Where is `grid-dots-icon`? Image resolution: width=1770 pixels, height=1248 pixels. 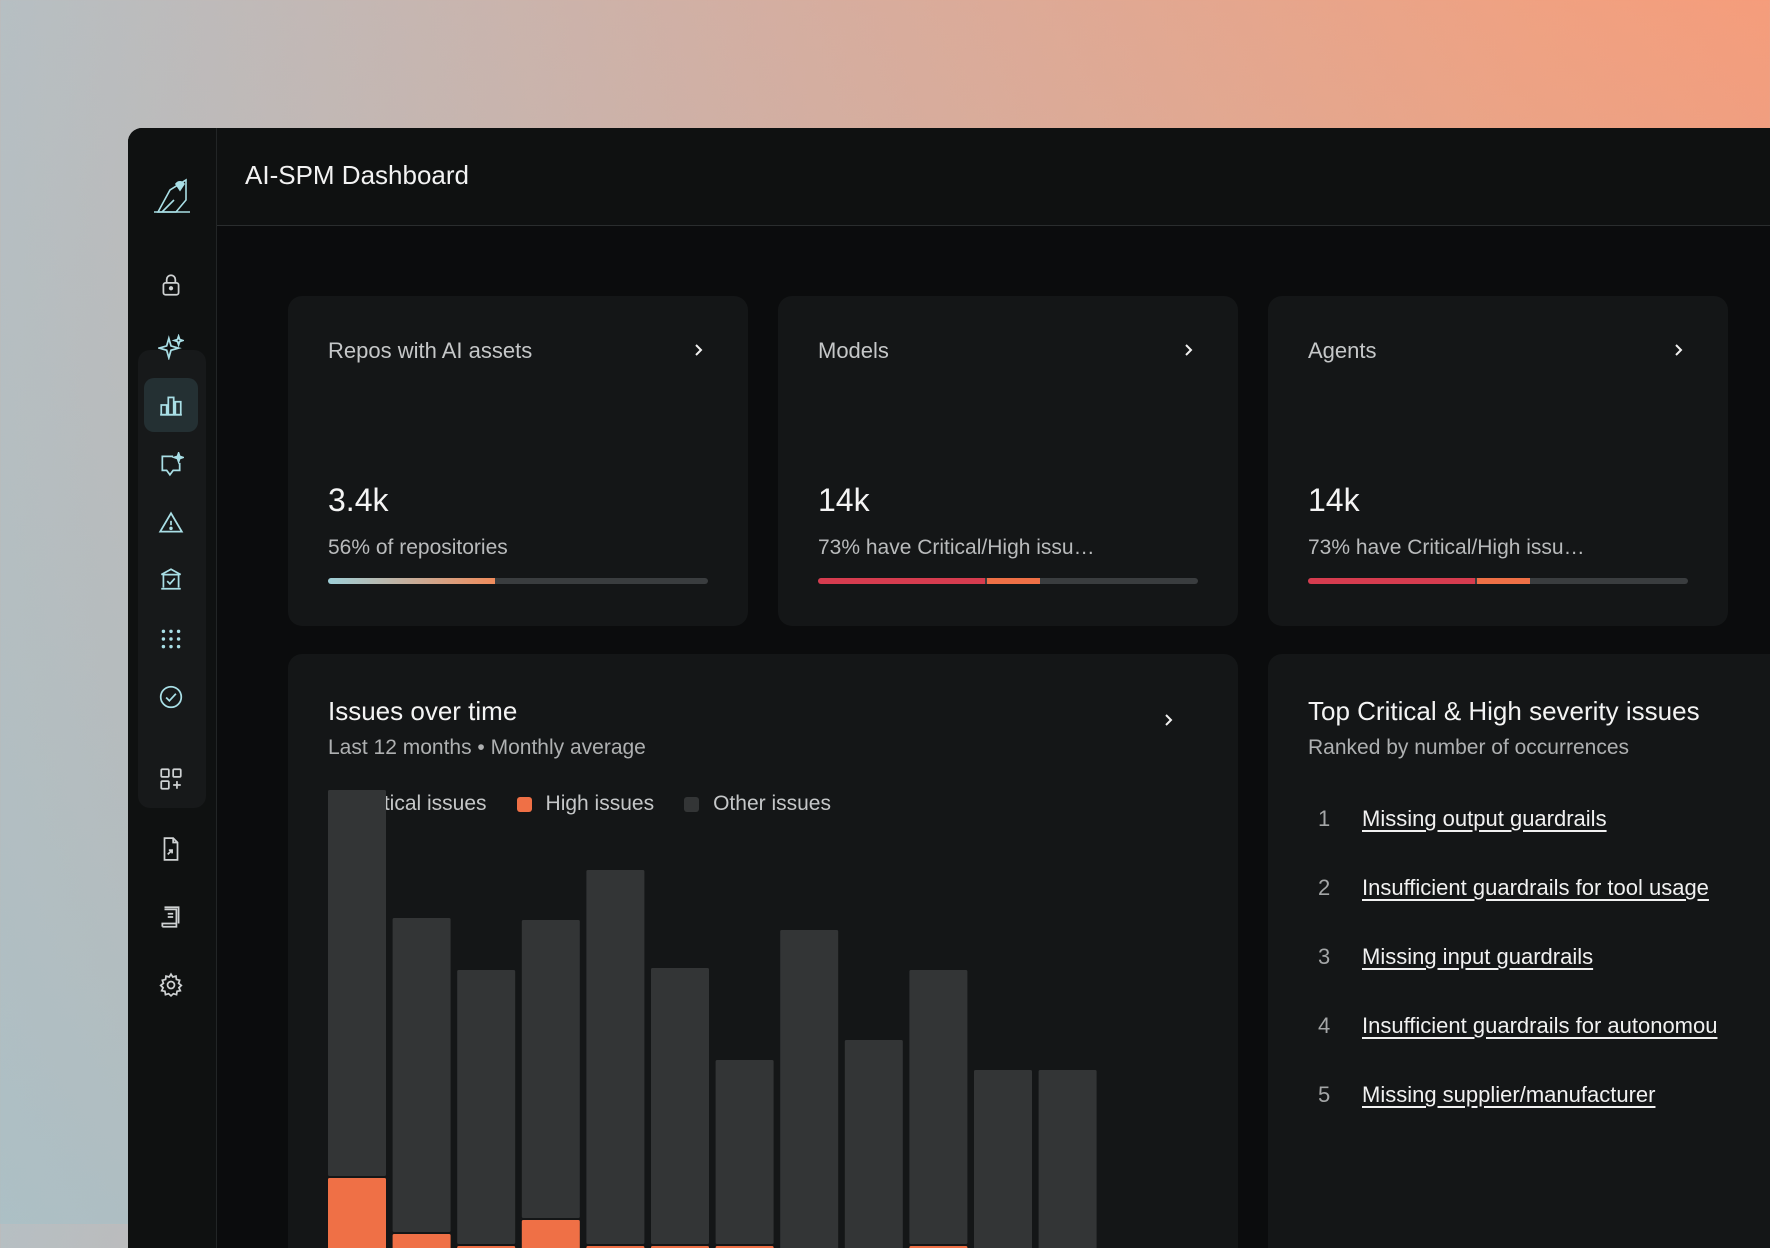 grid-dots-icon is located at coordinates (171, 639).